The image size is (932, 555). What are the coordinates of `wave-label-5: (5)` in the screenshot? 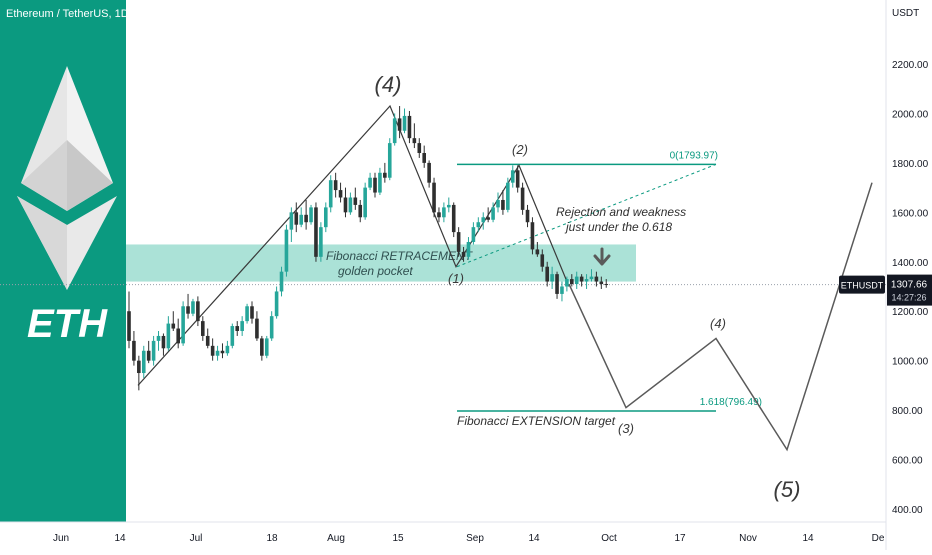 It's located at (787, 489).